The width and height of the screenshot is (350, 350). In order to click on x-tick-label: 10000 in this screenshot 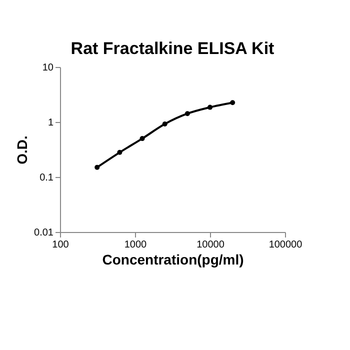, I will do `click(210, 245)`.